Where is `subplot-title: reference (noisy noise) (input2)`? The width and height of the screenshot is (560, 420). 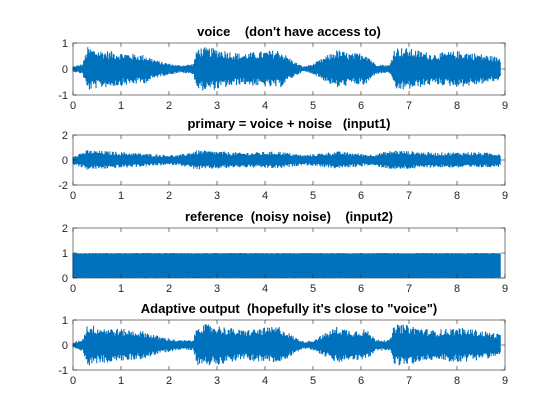 subplot-title: reference (noisy noise) (input2) is located at coordinates (289, 216).